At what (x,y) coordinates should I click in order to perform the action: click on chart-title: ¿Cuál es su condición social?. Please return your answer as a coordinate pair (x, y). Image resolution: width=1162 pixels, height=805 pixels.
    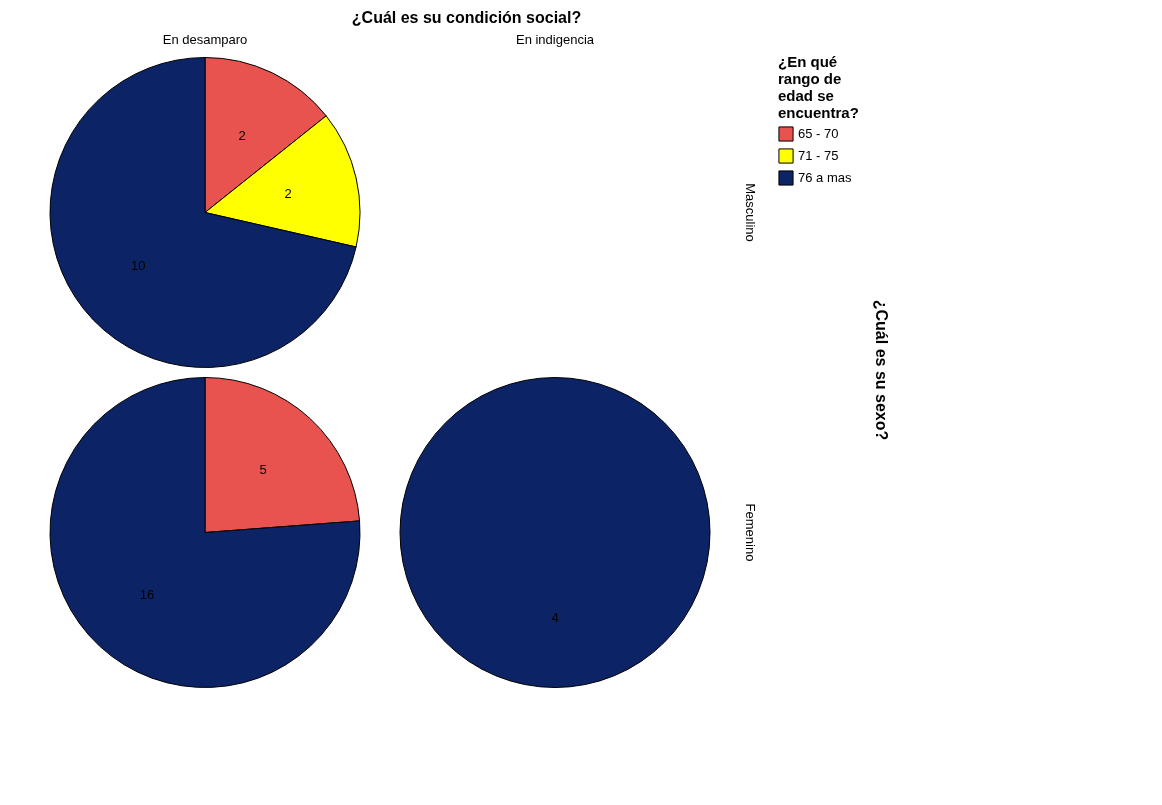
    Looking at the image, I should click on (466, 17).